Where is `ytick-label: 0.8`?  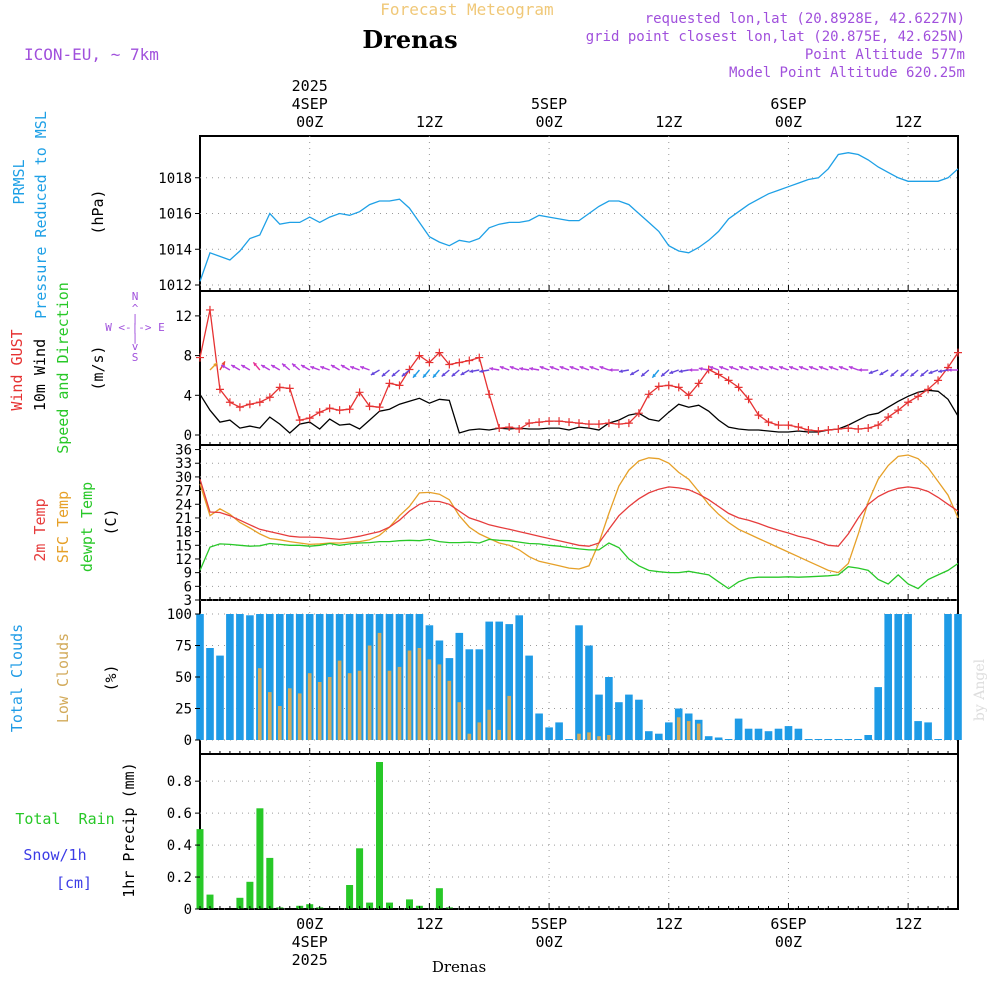
ytick-label: 0.8 is located at coordinates (179, 782).